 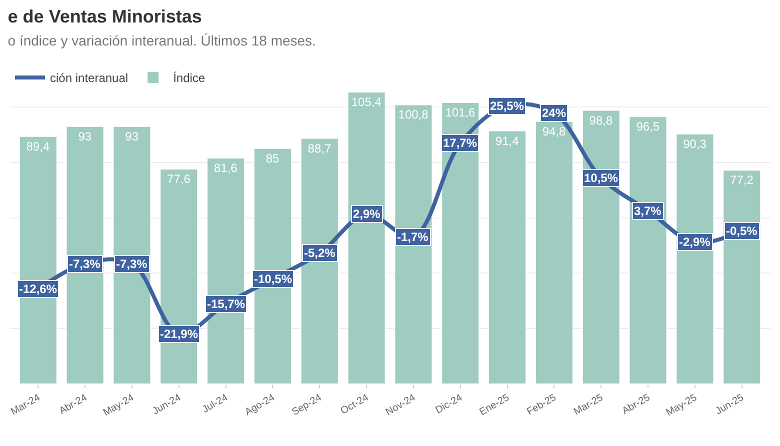 I want to click on legend-label: Índice, so click(x=189, y=78).